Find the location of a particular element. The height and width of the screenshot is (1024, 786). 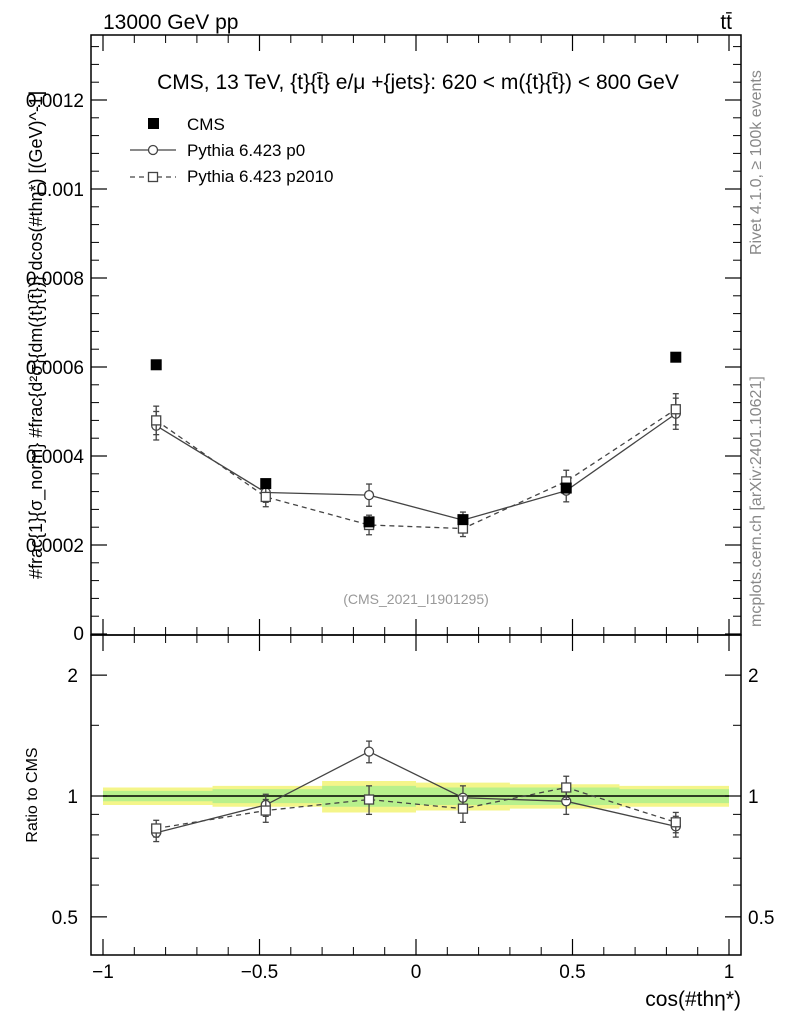

legend-marker-cms is located at coordinates (153, 123).